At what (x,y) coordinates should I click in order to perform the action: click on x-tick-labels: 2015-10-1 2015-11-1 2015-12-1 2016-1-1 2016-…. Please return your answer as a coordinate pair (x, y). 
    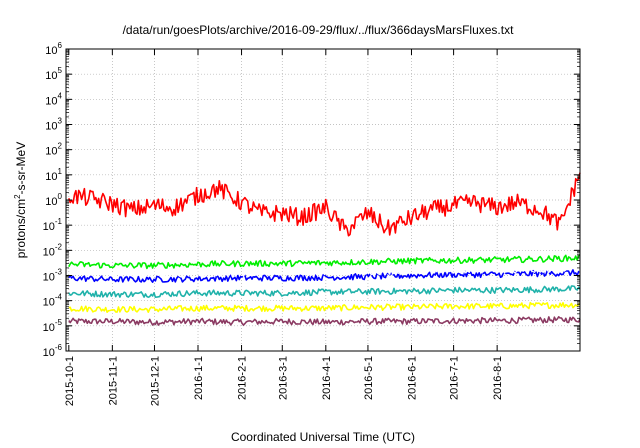
    Looking at the image, I should click on (284, 381).